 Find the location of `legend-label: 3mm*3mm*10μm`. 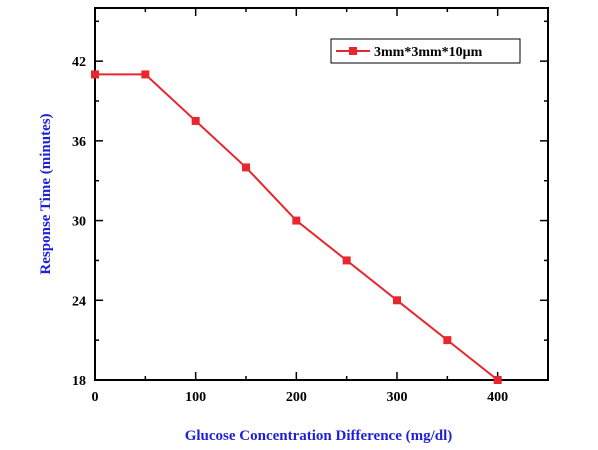

legend-label: 3mm*3mm*10μm is located at coordinates (428, 52).